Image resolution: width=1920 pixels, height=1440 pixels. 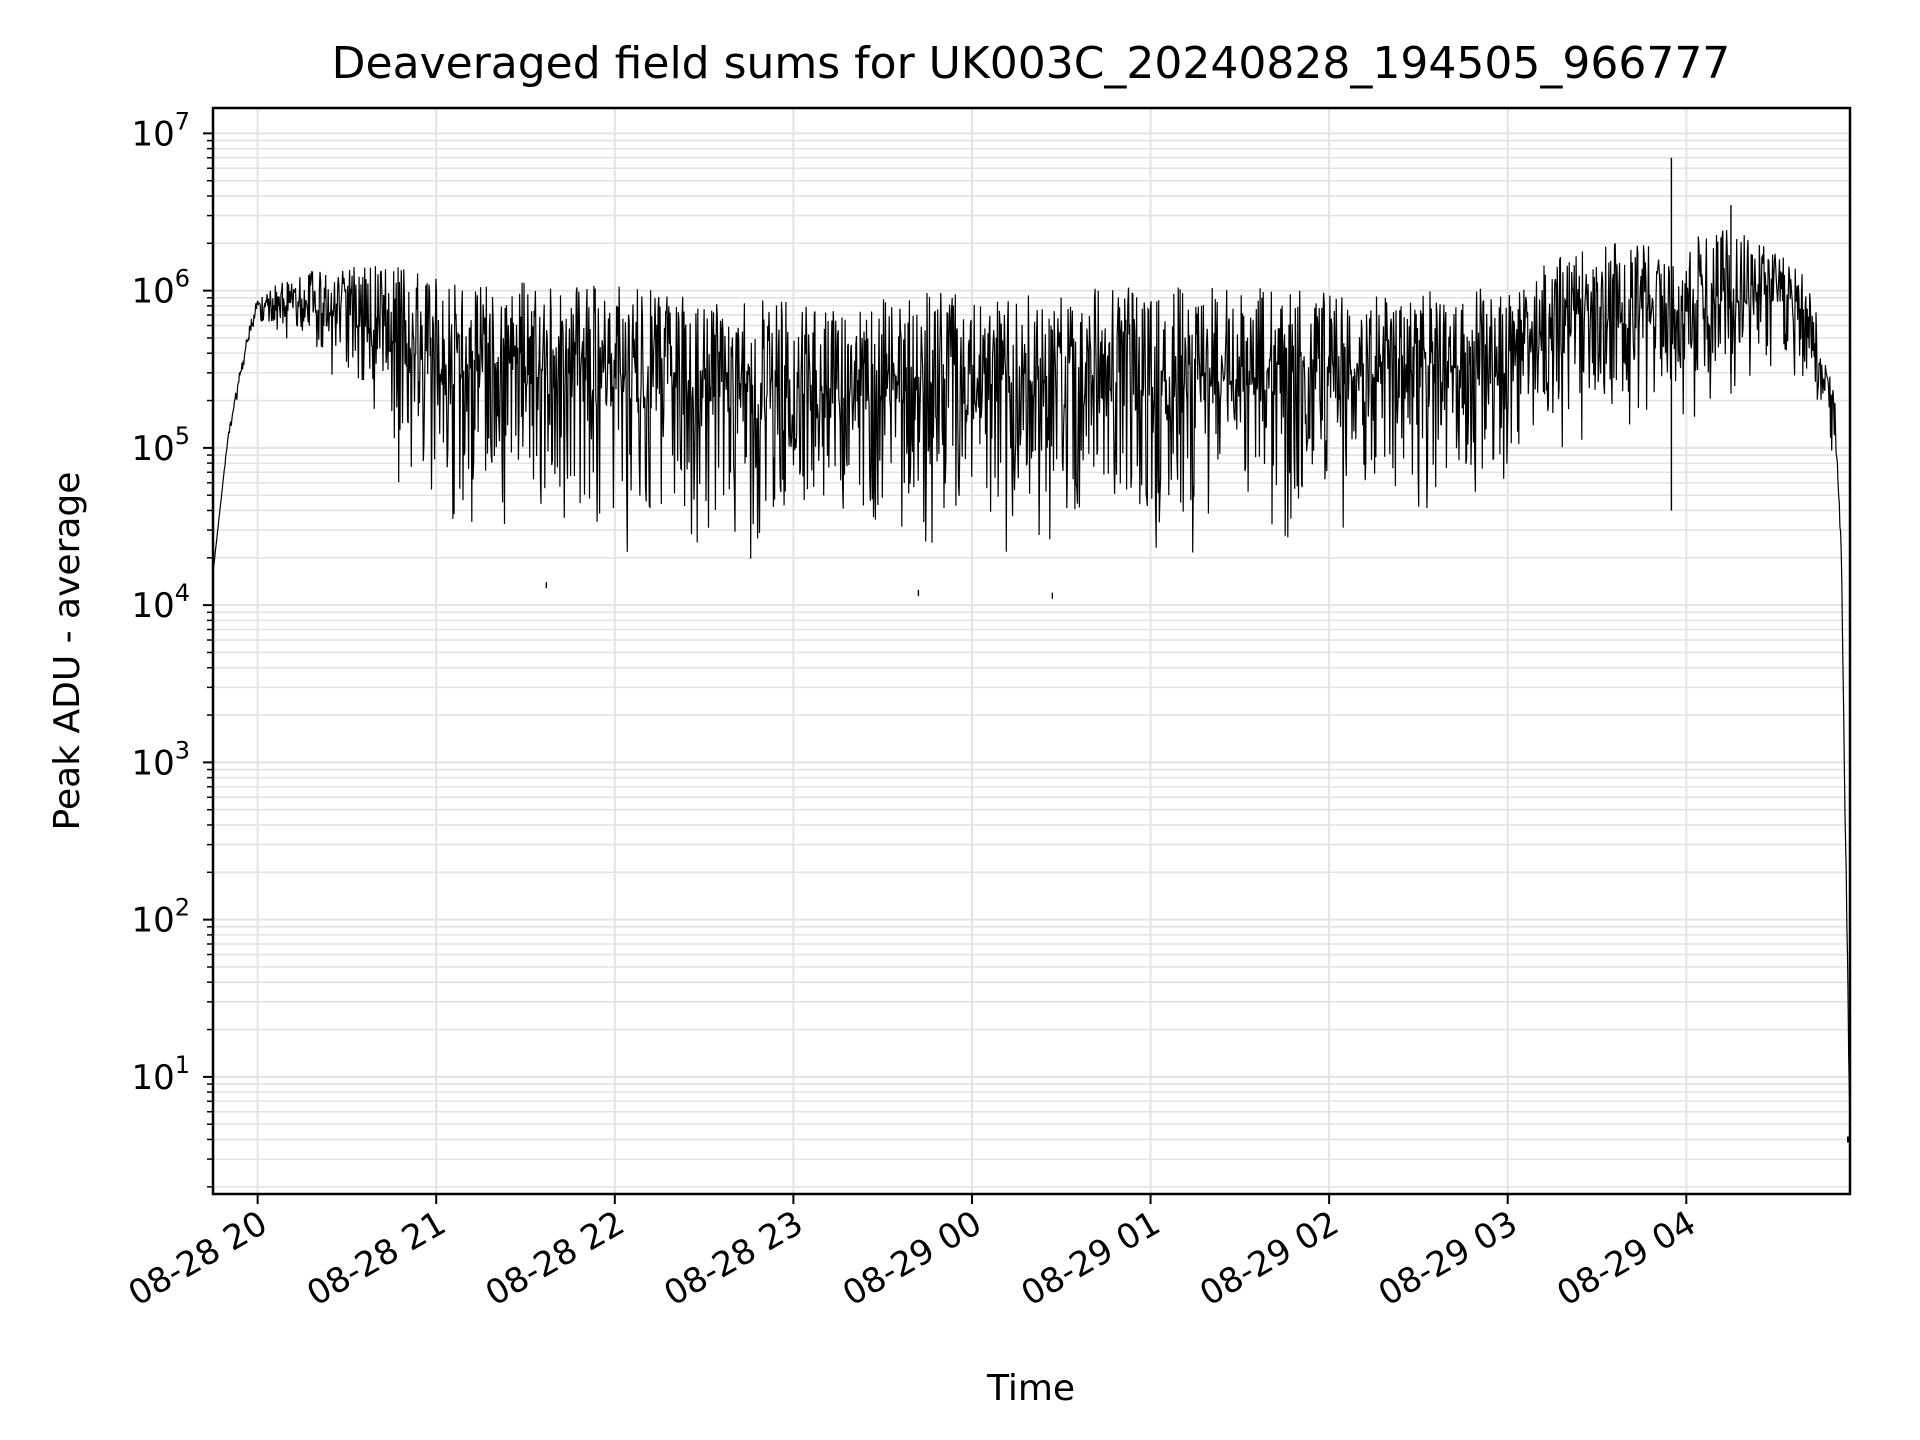 I want to click on y-tick-label: 10⁶, so click(x=160, y=288).